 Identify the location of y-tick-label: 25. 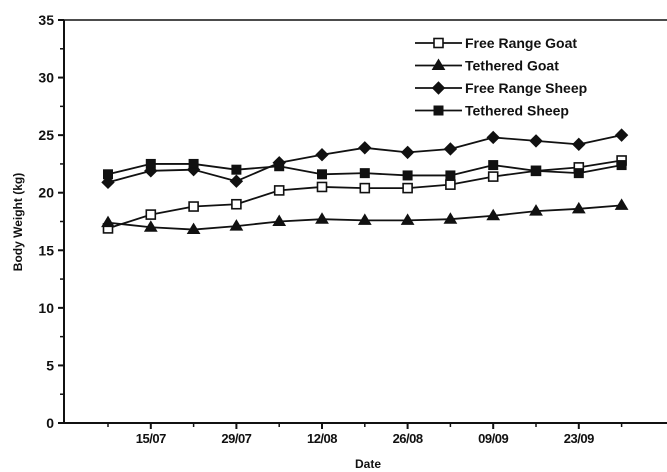
(46, 135).